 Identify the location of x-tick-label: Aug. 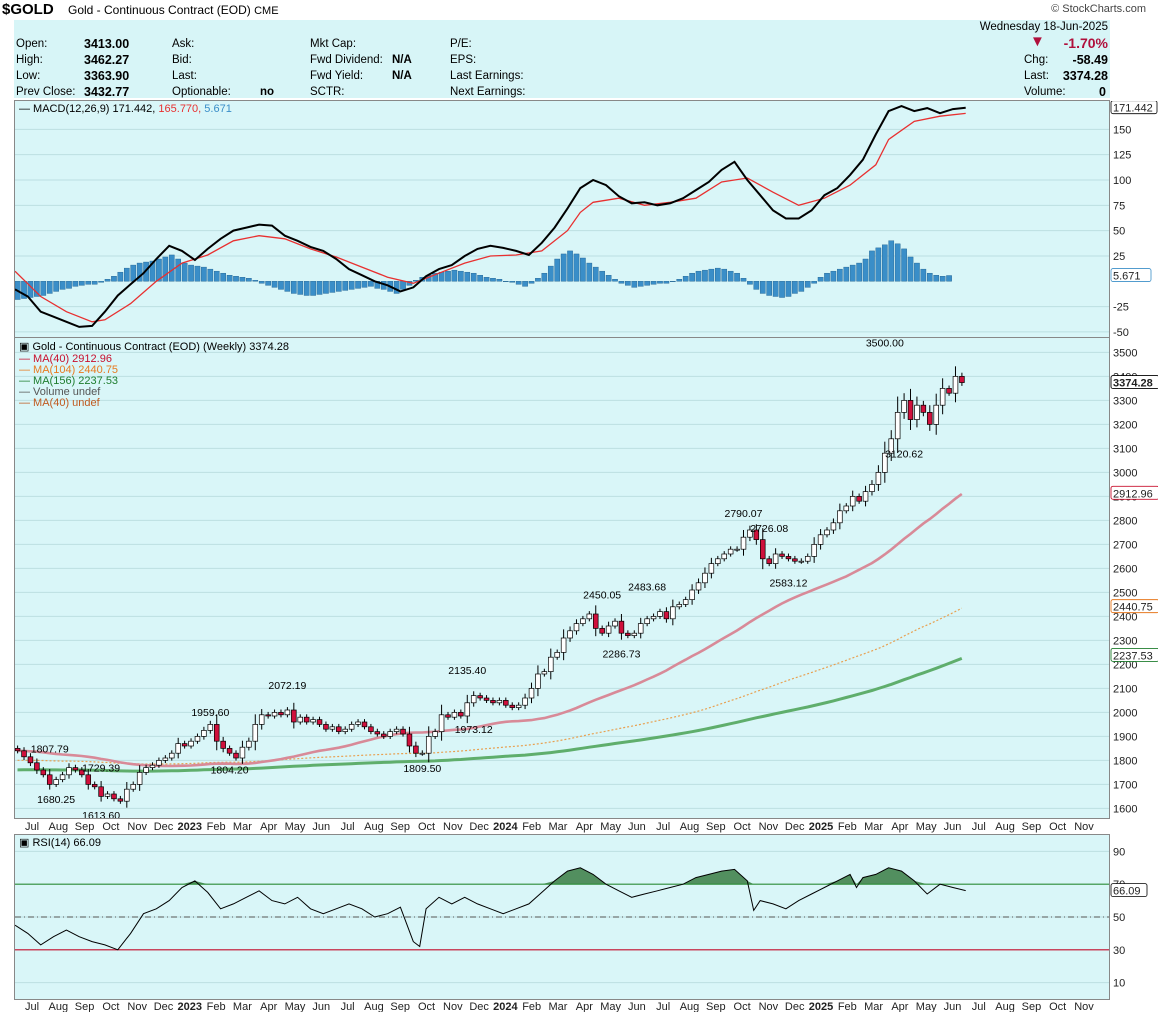
(1005, 1006).